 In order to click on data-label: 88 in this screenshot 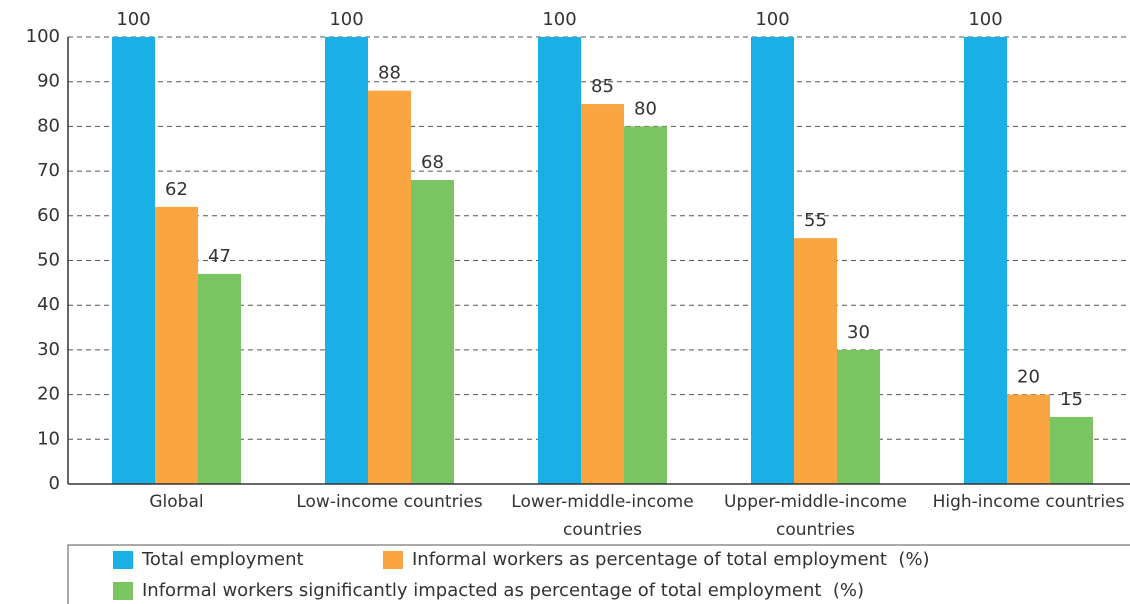, I will do `click(389, 73)`.